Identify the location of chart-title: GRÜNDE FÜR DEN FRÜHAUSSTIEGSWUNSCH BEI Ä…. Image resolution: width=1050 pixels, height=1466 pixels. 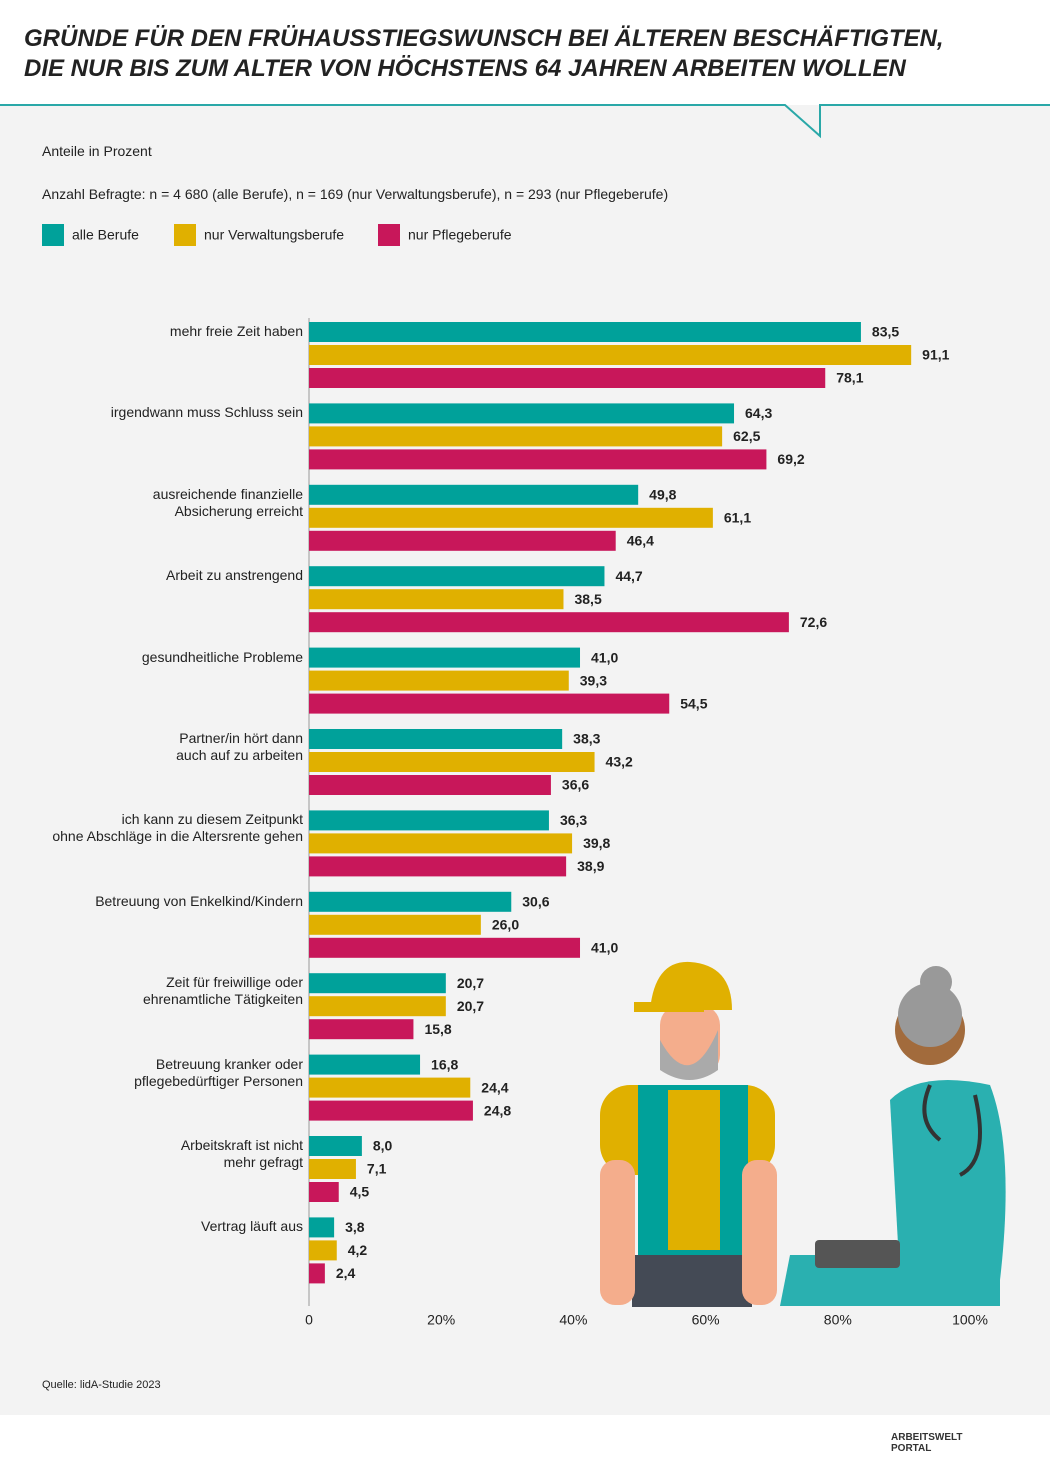
(484, 53).